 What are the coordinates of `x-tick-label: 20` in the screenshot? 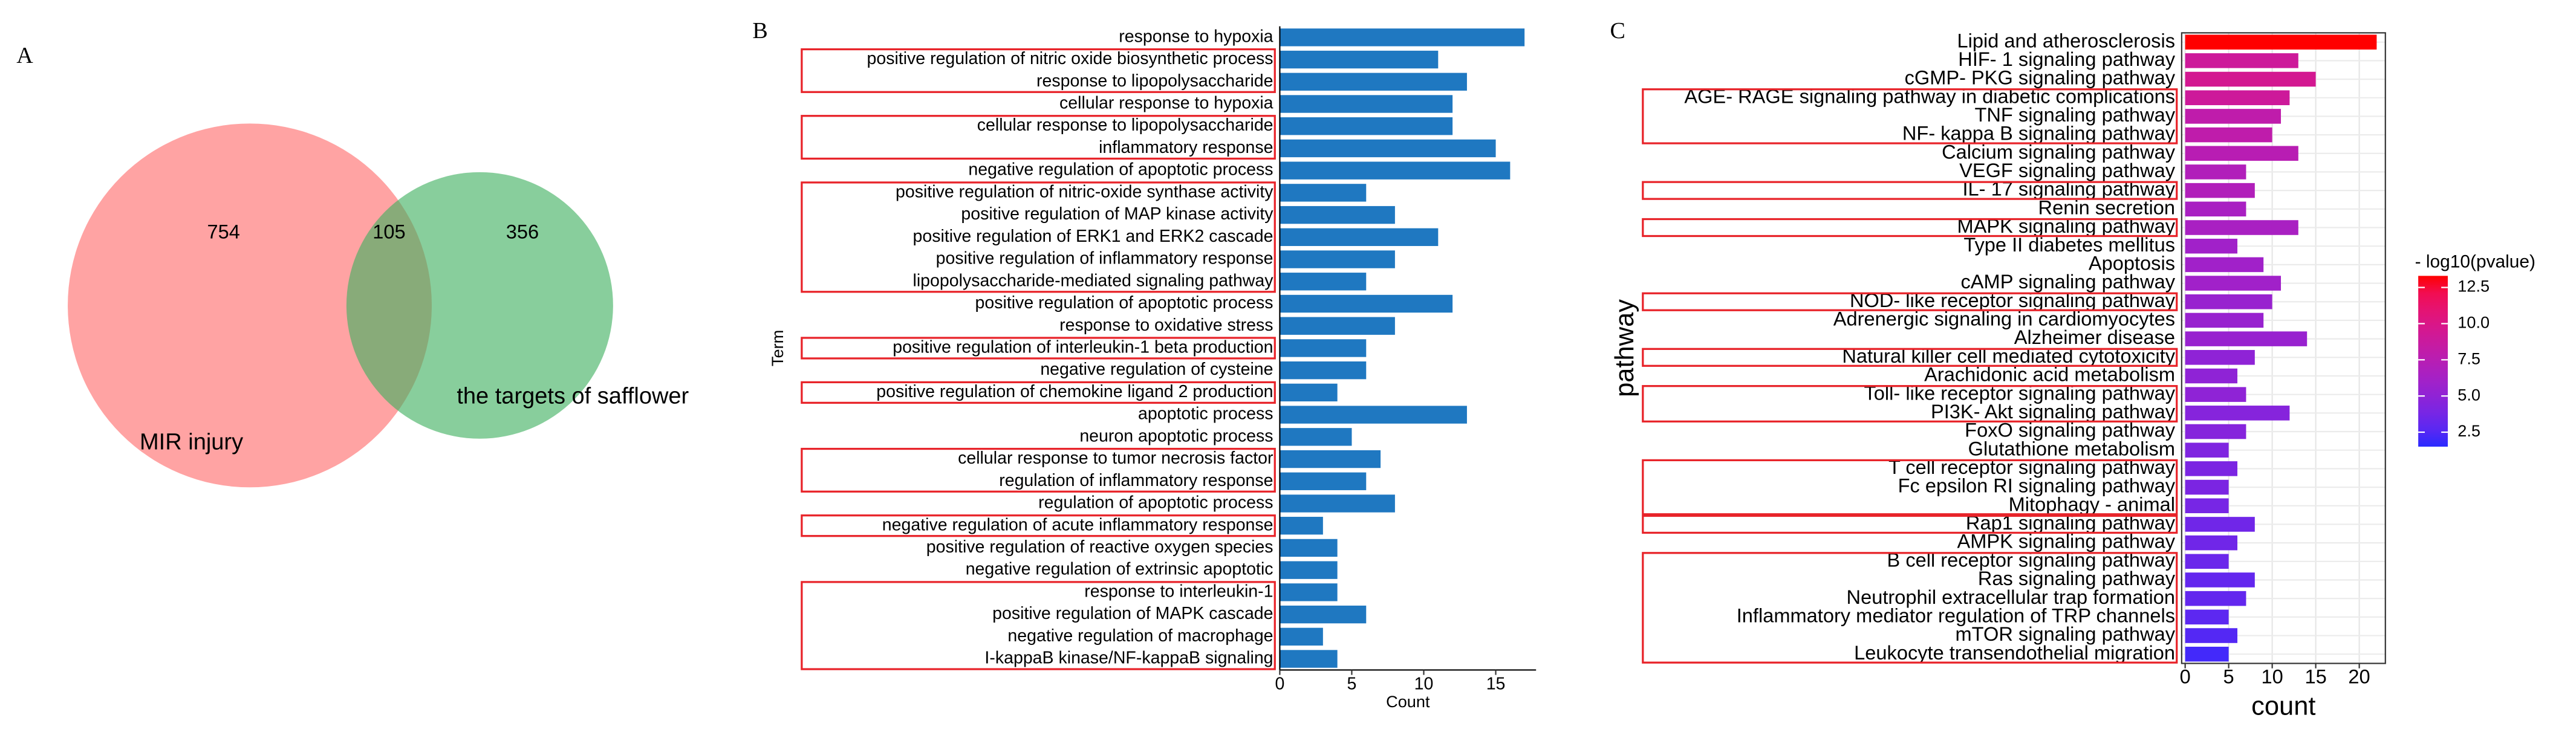 It's located at (2359, 676).